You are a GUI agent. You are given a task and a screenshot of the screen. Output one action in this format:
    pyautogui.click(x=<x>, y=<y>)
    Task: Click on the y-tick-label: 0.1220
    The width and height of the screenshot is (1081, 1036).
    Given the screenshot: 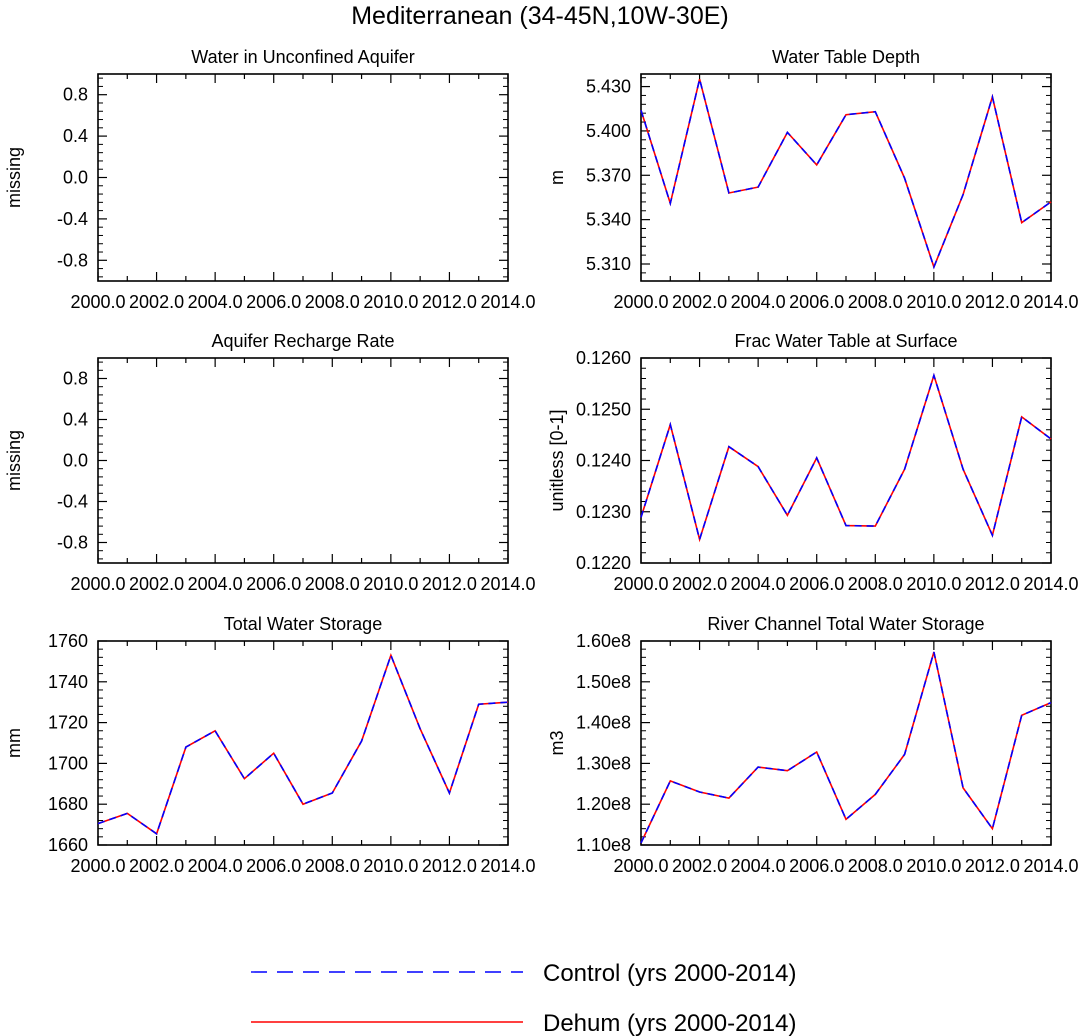 What is the action you would take?
    pyautogui.click(x=603, y=563)
    